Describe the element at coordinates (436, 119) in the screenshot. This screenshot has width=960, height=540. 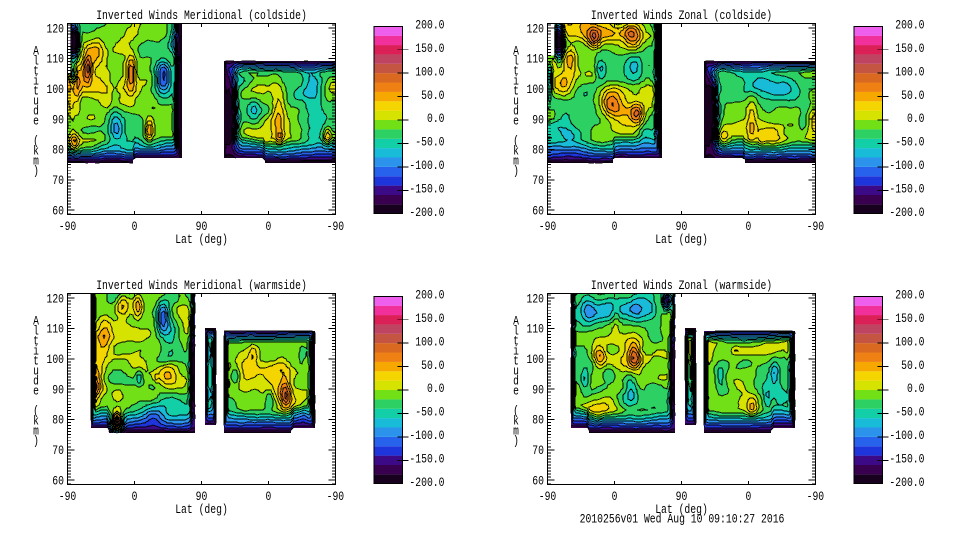
I see `svg-text: 0.0` at that location.